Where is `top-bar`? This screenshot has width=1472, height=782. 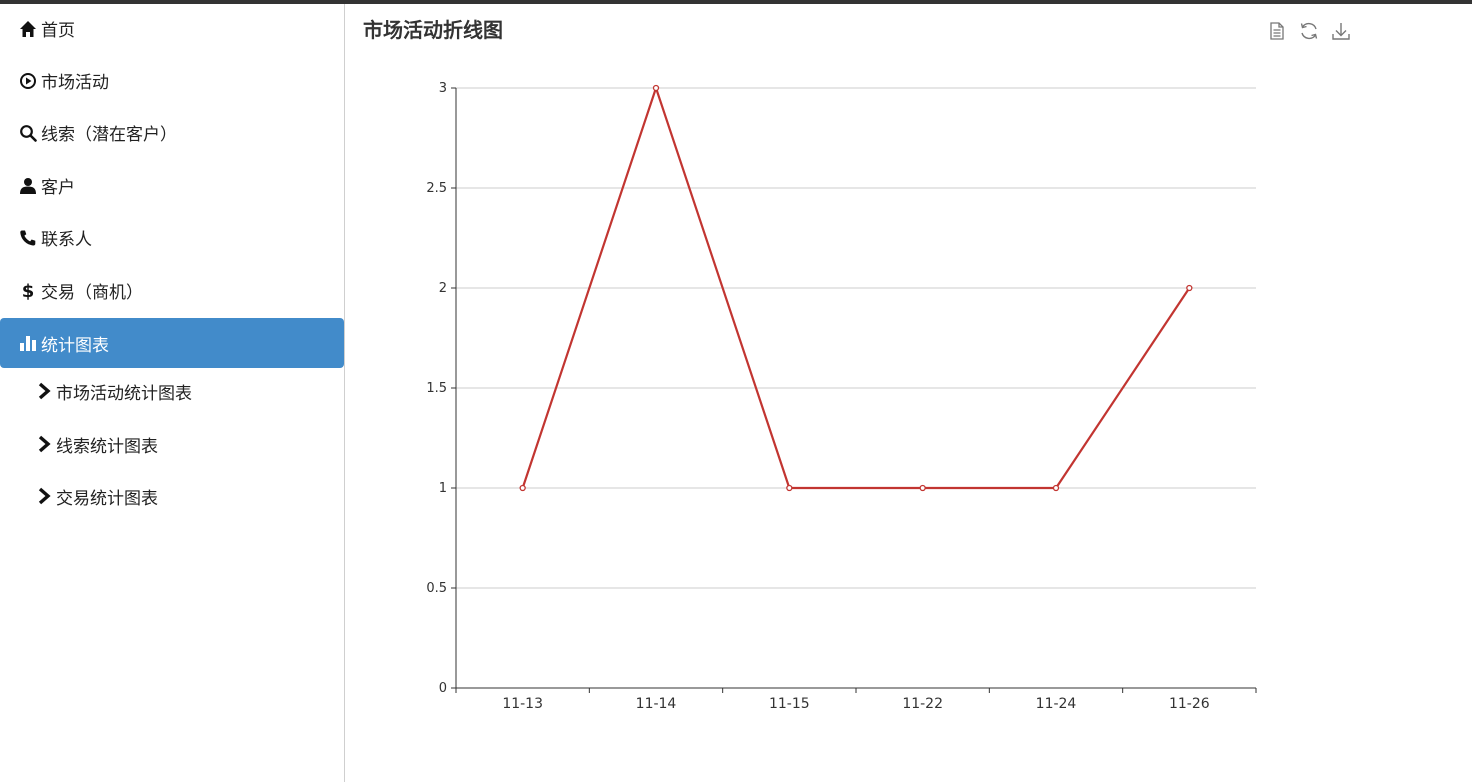
top-bar is located at coordinates (736, 2).